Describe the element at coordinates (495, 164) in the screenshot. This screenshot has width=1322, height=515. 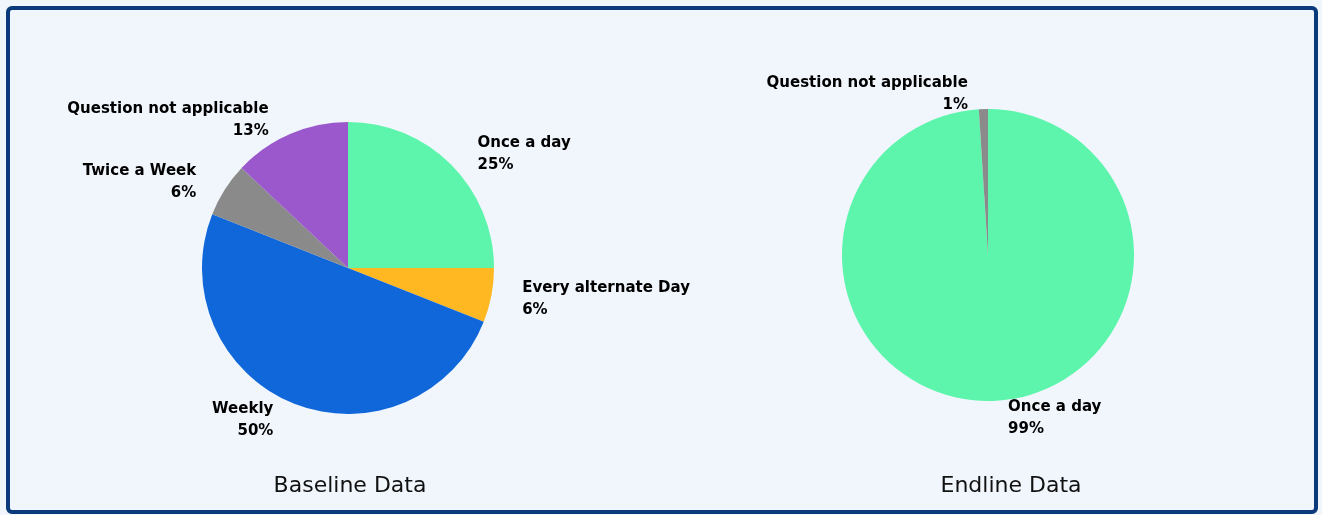
I see `data-label: 25%` at that location.